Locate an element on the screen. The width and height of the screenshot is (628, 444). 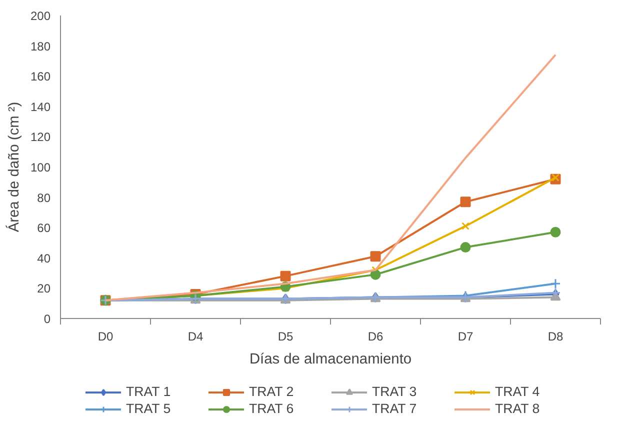
legend-label: TRAT 6 is located at coordinates (272, 408).